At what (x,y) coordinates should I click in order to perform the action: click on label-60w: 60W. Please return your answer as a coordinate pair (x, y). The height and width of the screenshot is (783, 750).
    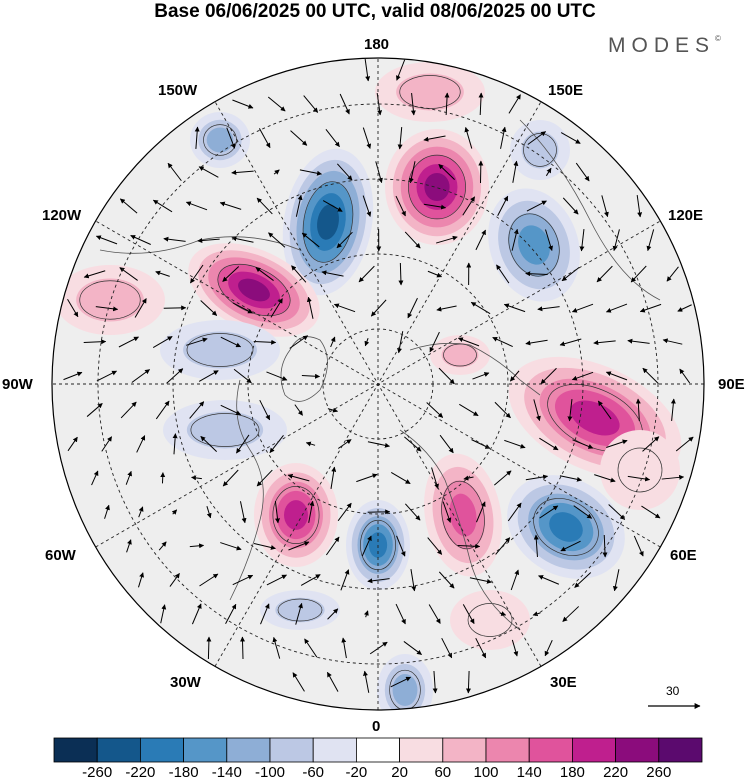
    Looking at the image, I should click on (60, 555).